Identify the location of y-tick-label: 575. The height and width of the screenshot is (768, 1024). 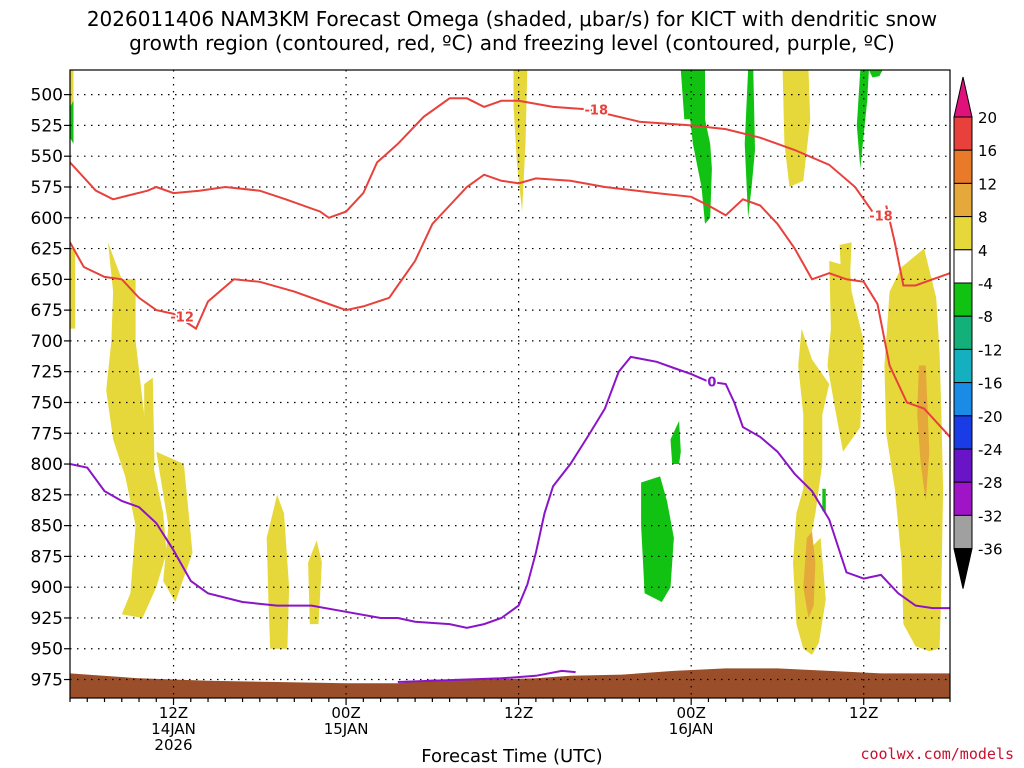
(47, 188).